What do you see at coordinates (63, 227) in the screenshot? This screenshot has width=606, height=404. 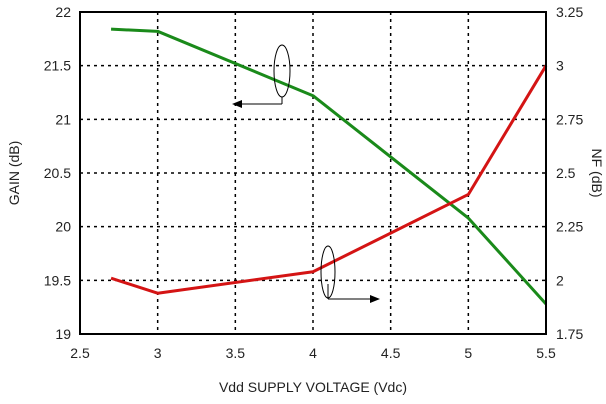 I see `y-left-tick-label: 20` at bounding box center [63, 227].